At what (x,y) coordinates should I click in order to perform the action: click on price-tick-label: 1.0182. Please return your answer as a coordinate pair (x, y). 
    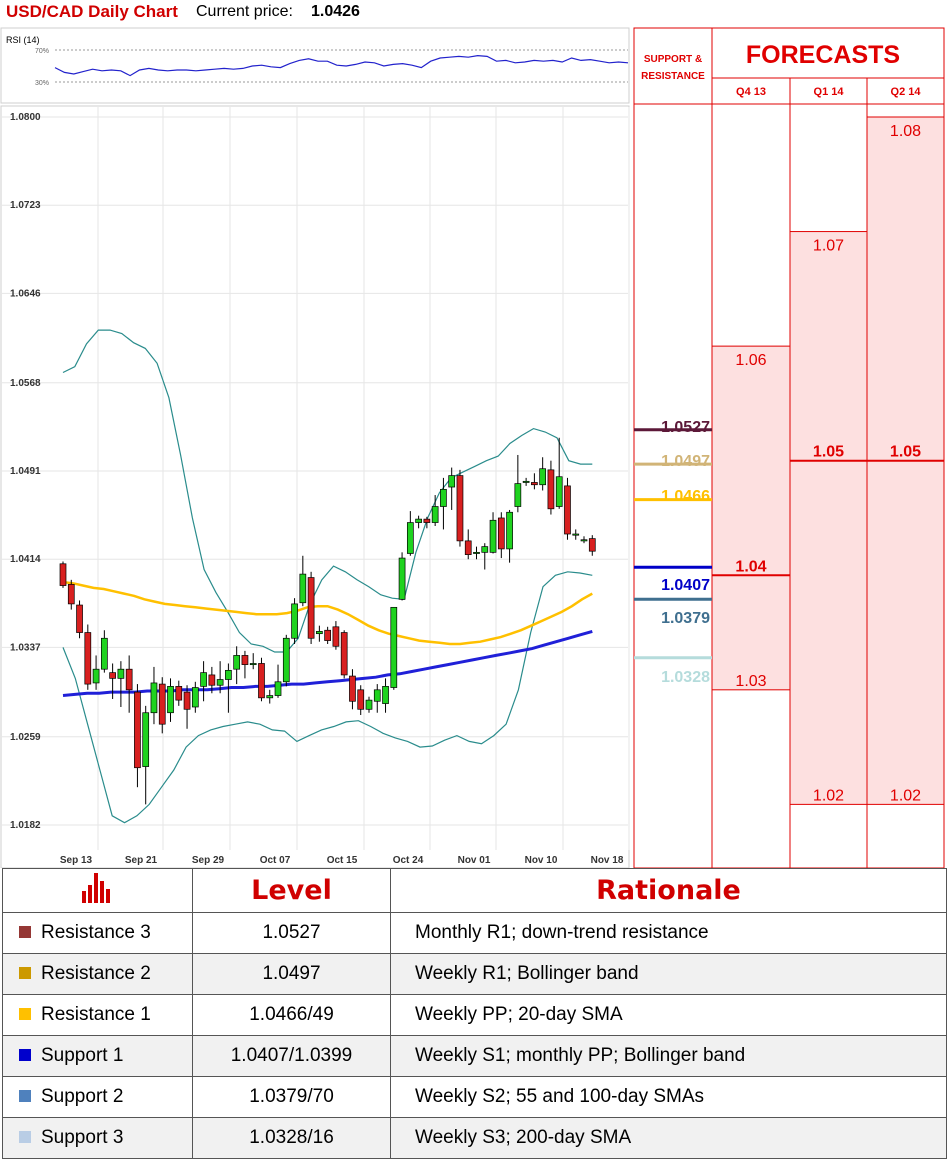
    Looking at the image, I should click on (25, 825).